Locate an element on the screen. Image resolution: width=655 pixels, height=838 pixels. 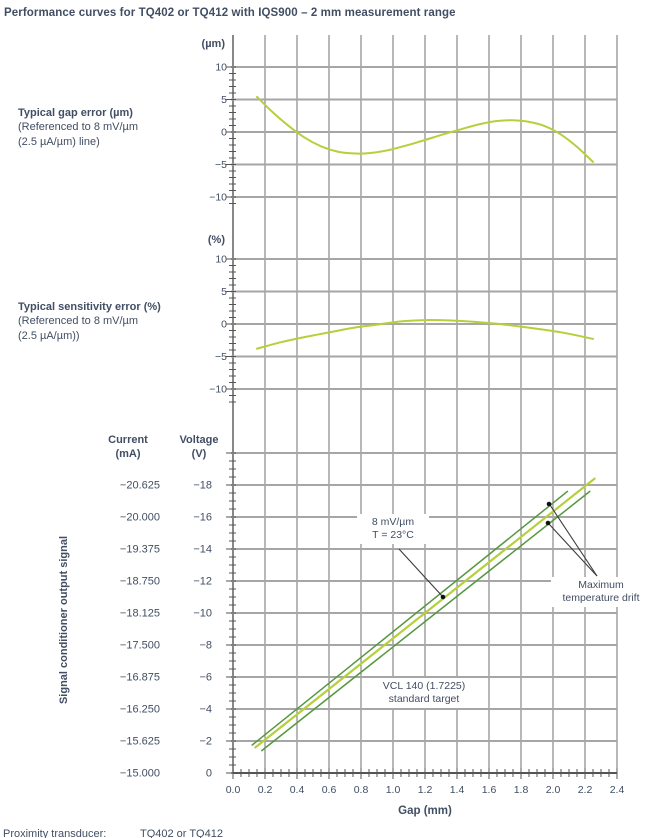
gap-error-title: Typical gap error (µm) is located at coordinates (75, 113).